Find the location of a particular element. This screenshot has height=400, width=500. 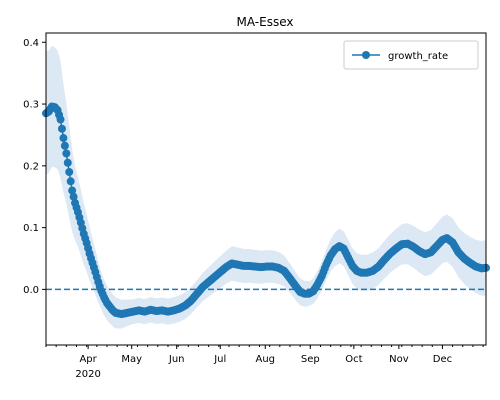

legend-marker-swatch is located at coordinates (366, 55).